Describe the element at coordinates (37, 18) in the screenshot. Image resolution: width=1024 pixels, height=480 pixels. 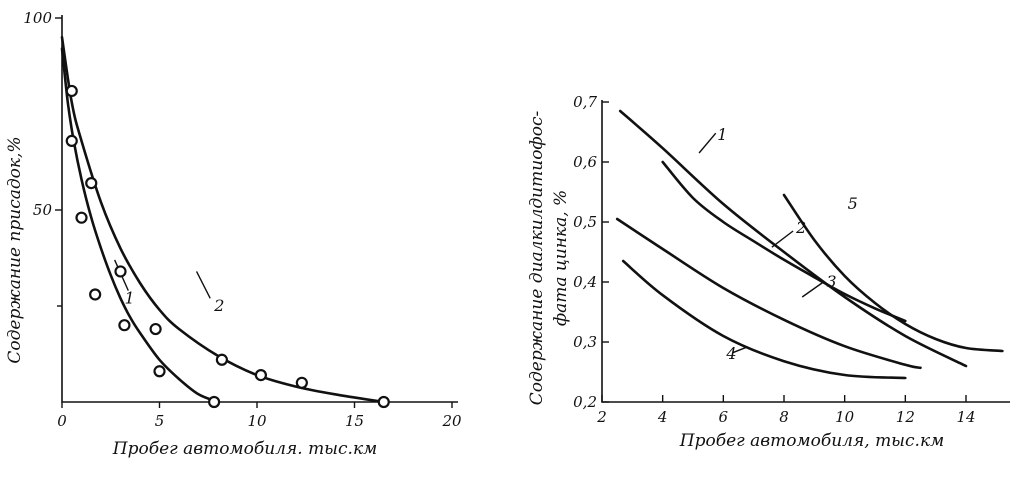
I see `left-y-tick-label: 100` at that location.